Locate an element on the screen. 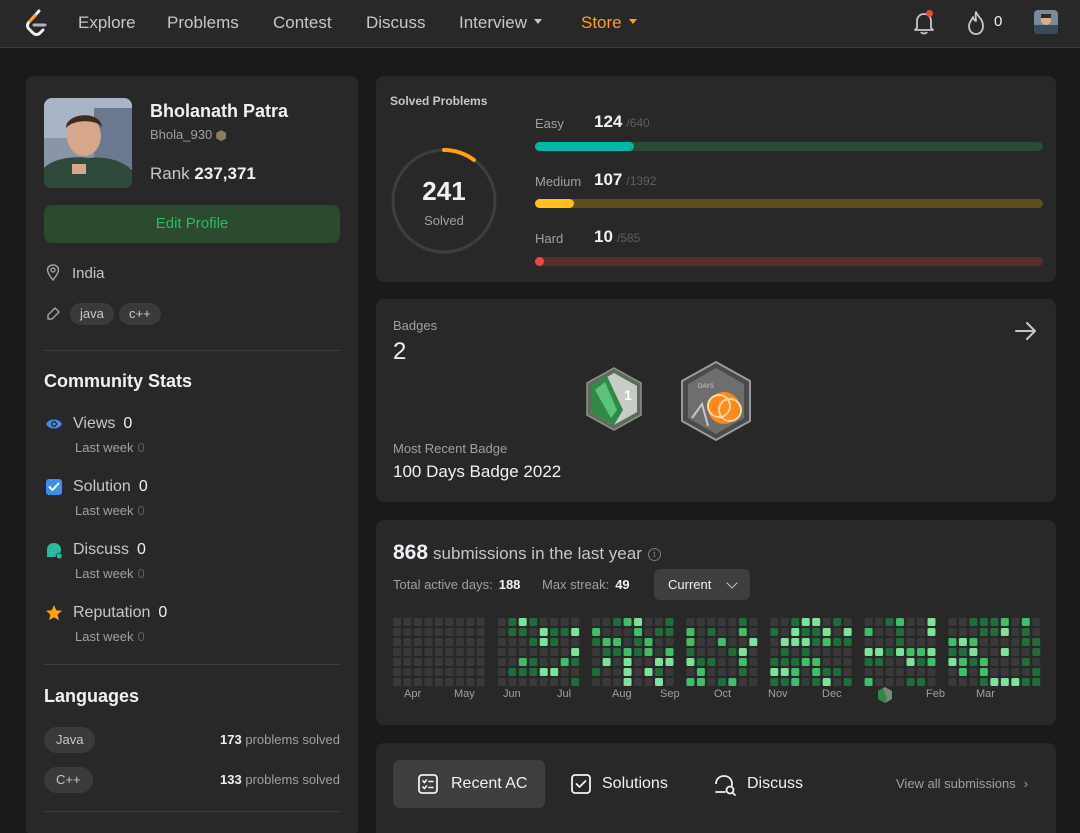  nav-interview: Interview is located at coordinates (501, 23).